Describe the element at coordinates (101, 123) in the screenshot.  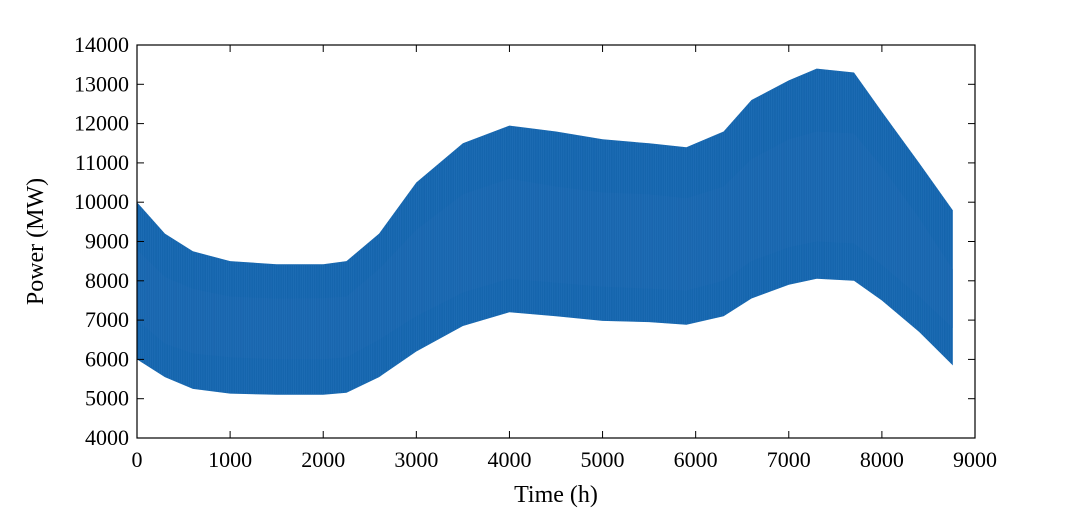
I see `y-tick-label: 12000` at that location.